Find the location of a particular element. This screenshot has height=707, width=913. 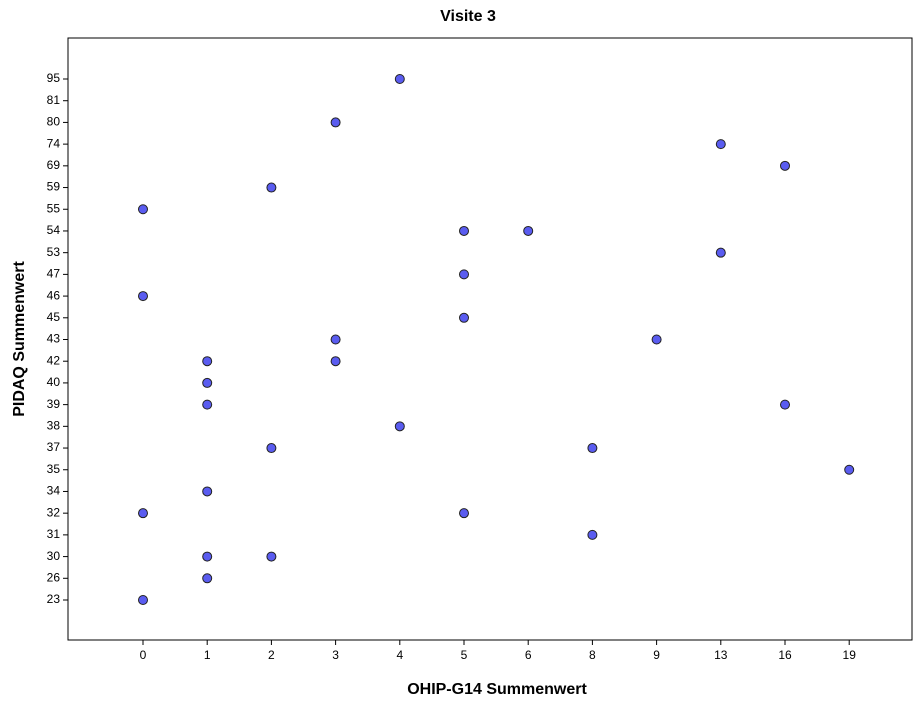

y-tick-label: 31 is located at coordinates (54, 534).